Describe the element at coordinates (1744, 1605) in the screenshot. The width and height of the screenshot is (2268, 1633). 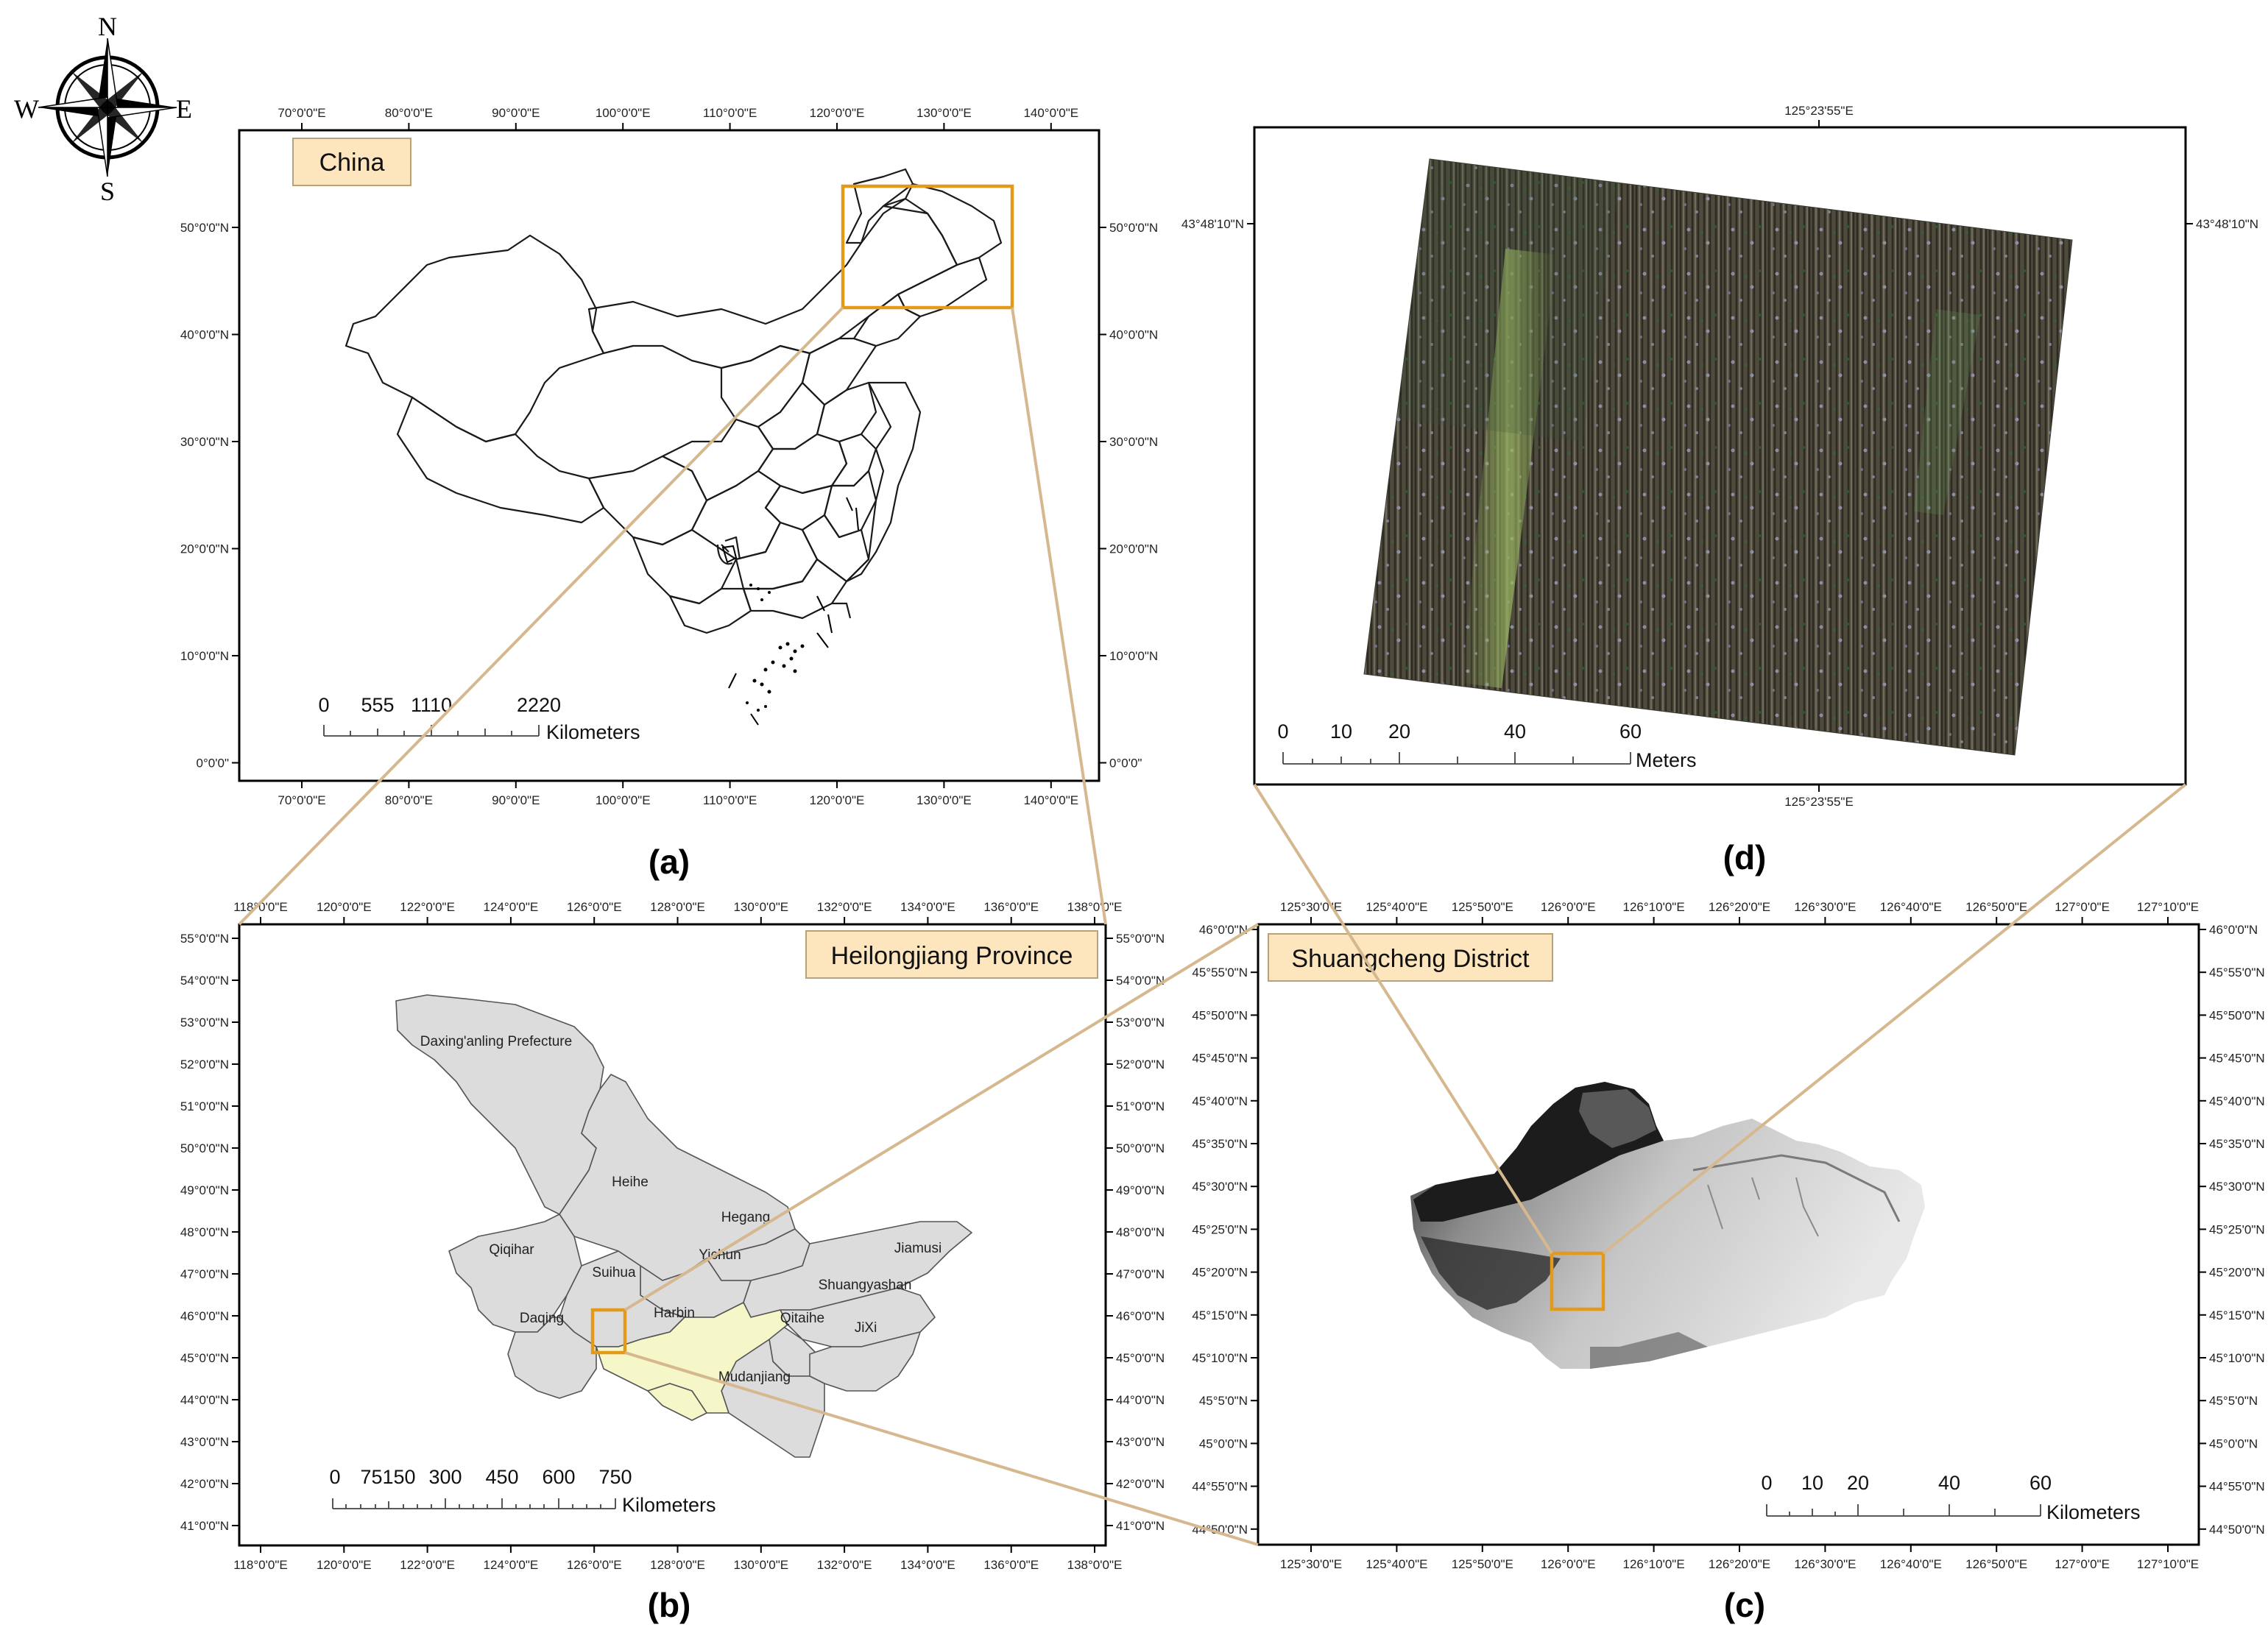
I see `panel-c-caption: (c)` at that location.